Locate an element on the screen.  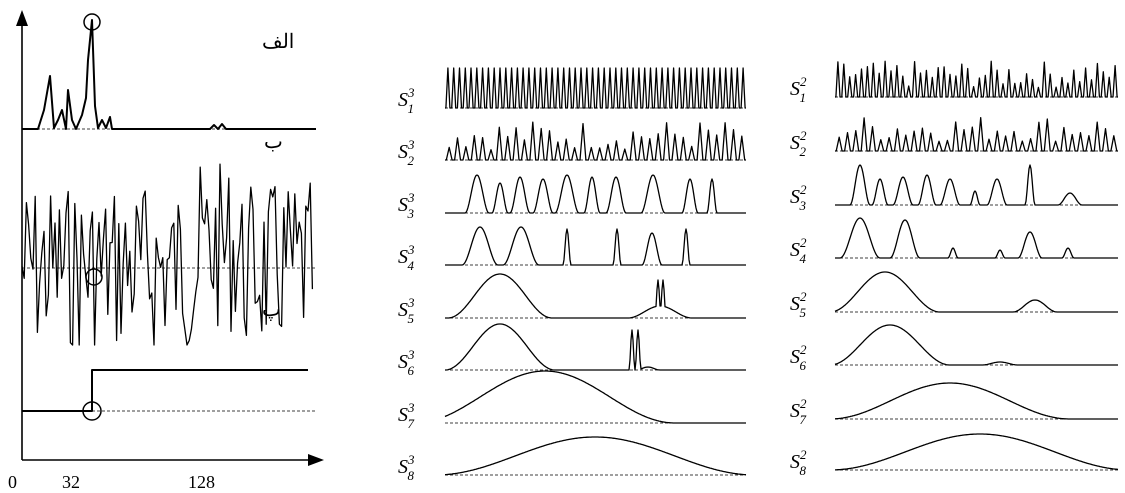
signal-b-line is located at coordinates (167, 254).